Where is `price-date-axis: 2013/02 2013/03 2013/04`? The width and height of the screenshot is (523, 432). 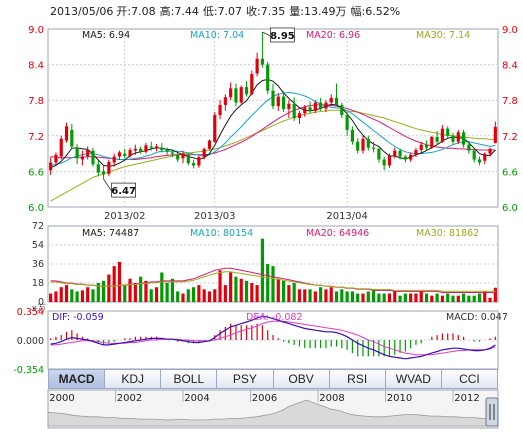
price-date-axis: 2013/02 2013/03 2013/04 is located at coordinates (236, 216).